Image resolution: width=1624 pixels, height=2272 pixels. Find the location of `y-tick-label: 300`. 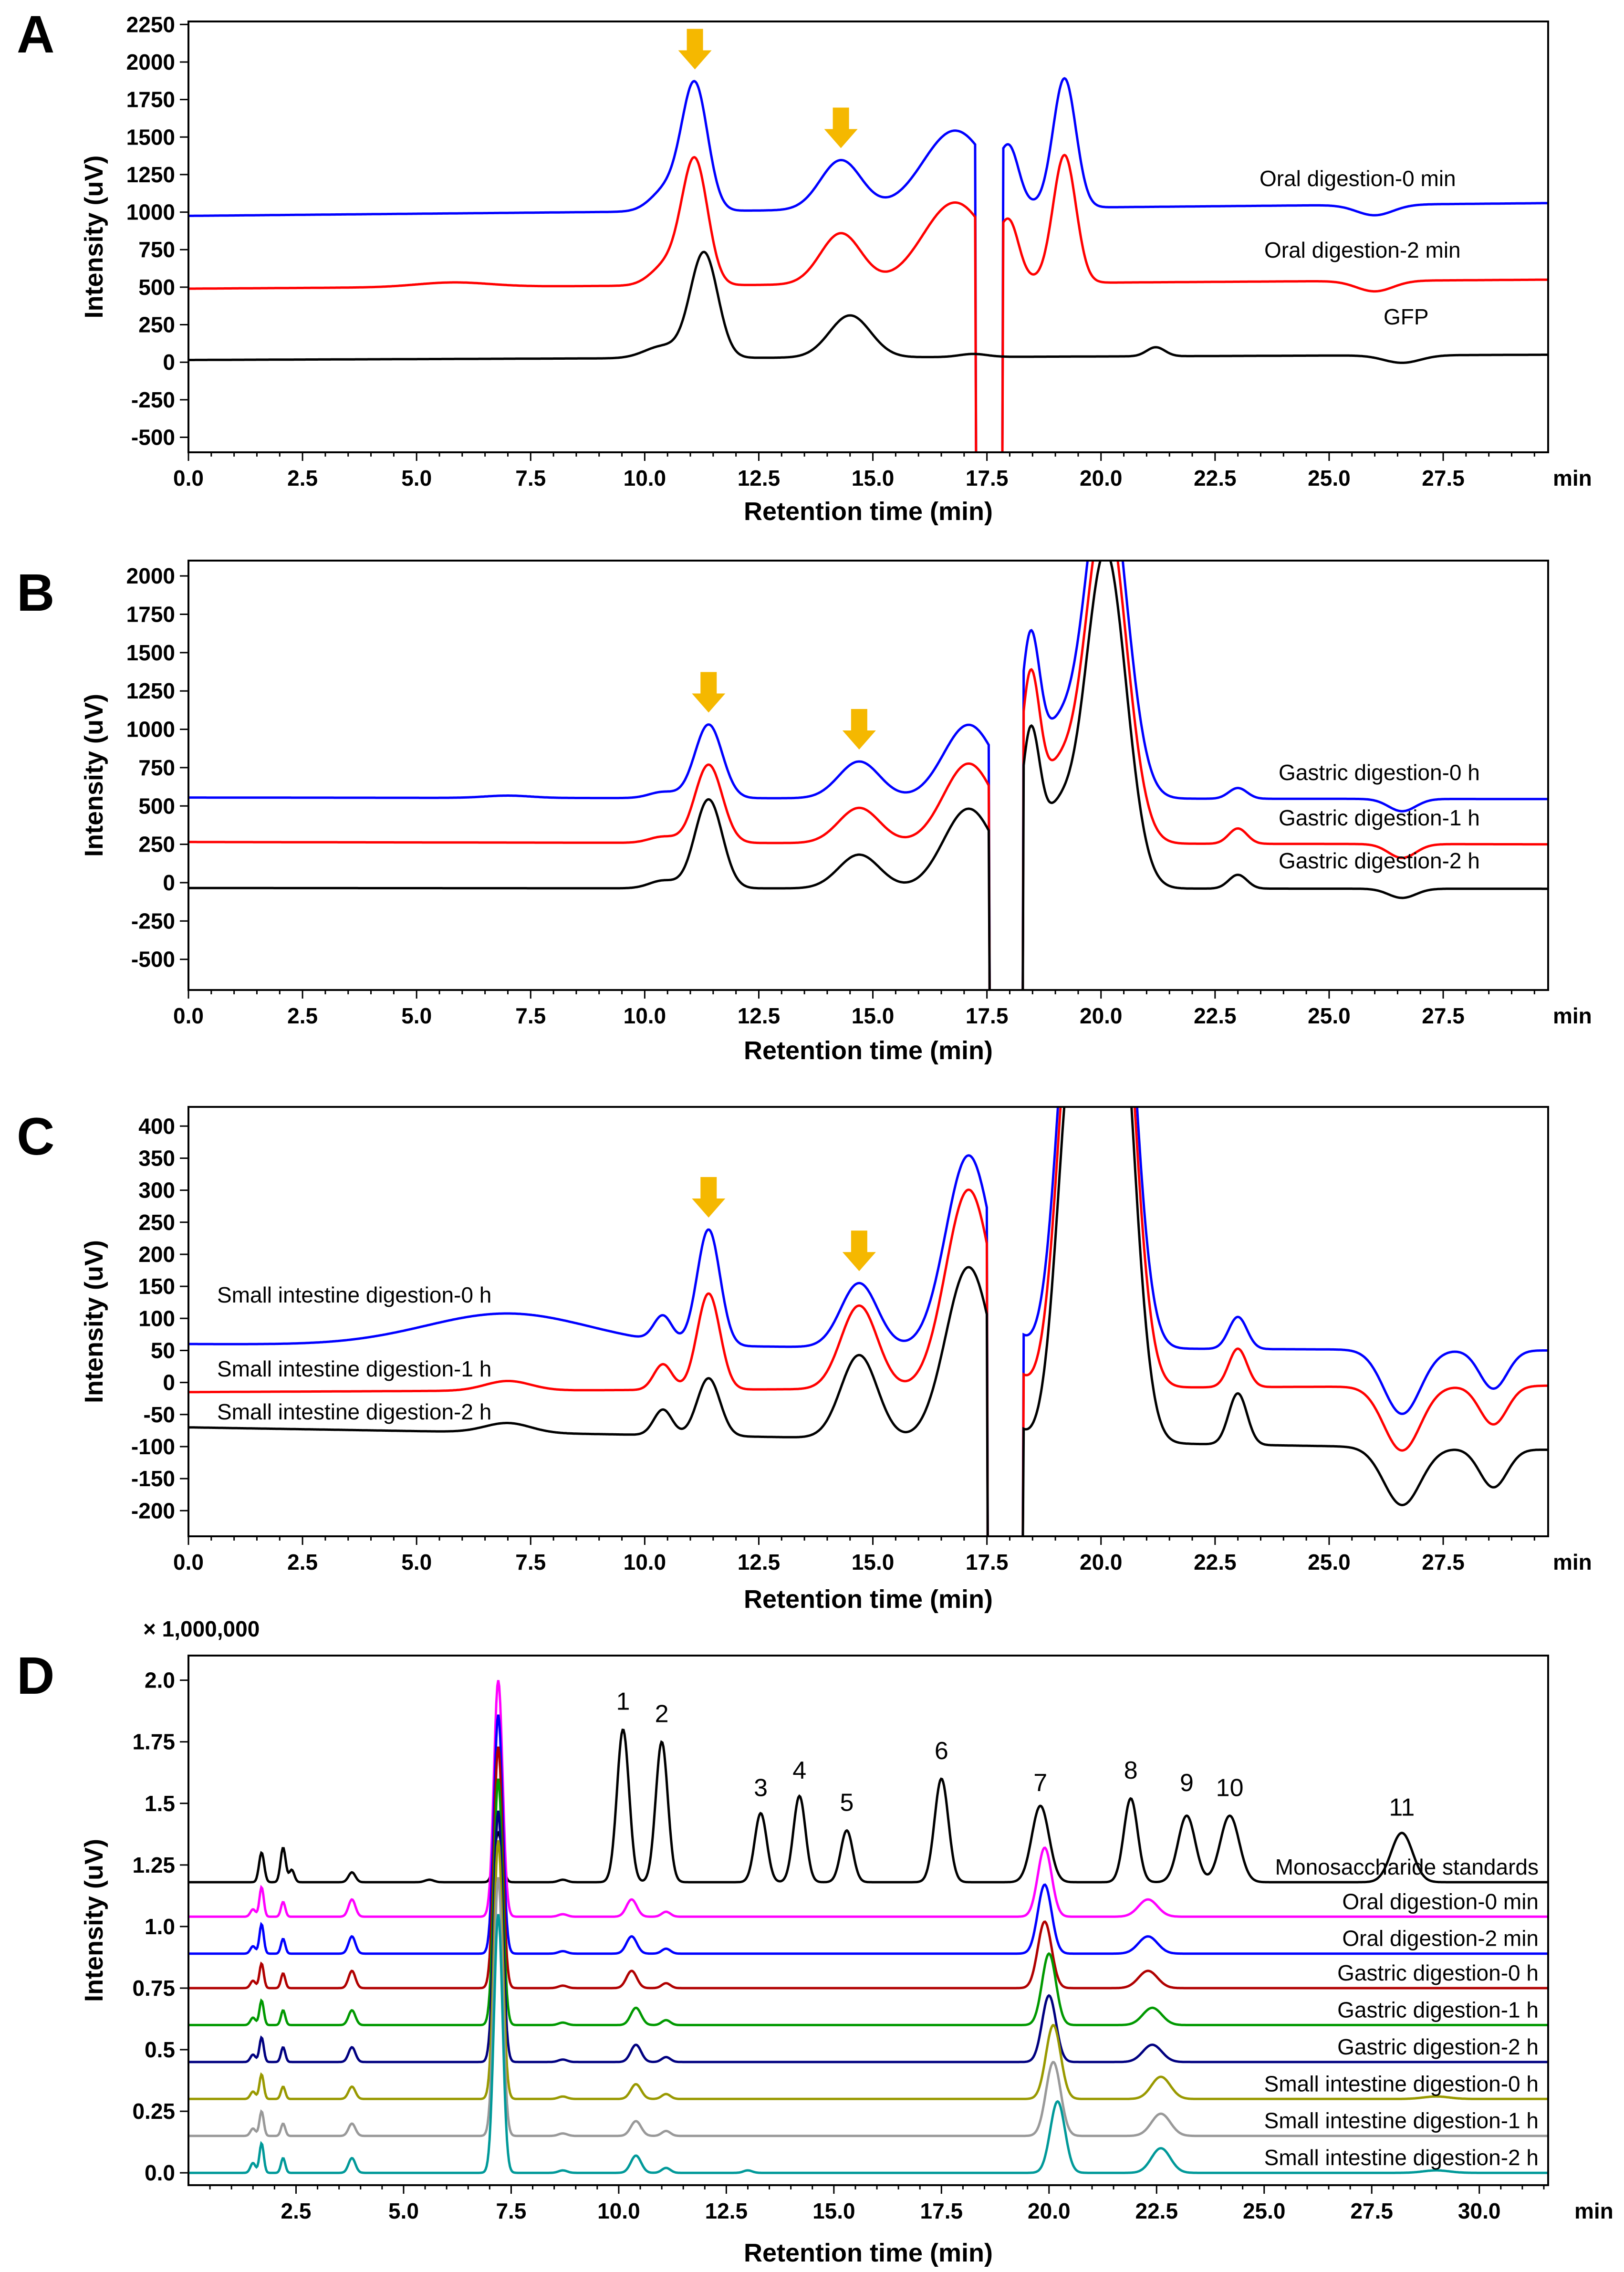

y-tick-label: 300 is located at coordinates (156, 1190).